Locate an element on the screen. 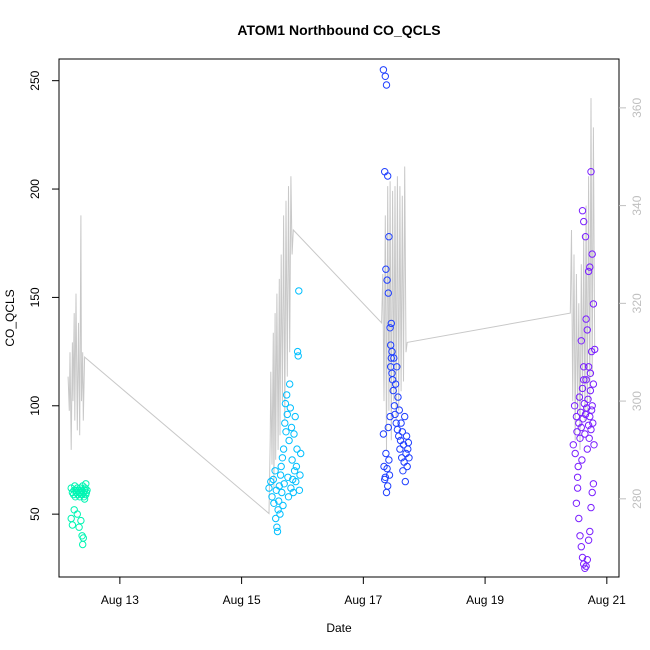  x-axis: Aug 13 Aug 15 Aug 17 Aug 19 Aug 21 is located at coordinates (363, 592).